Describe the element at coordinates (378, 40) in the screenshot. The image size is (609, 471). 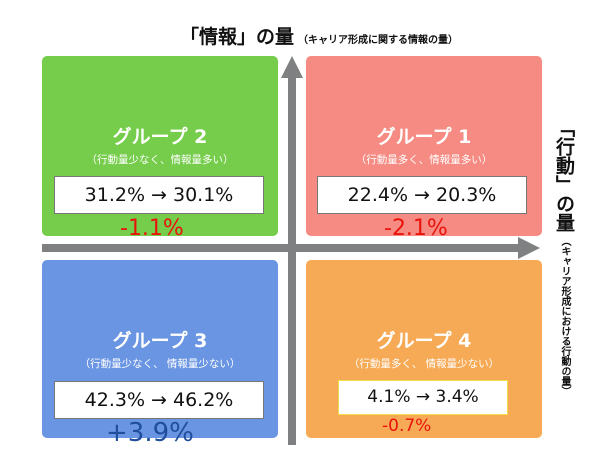
I see `information-axis-sublabel: （キャリア形成に関する情報の量）` at that location.